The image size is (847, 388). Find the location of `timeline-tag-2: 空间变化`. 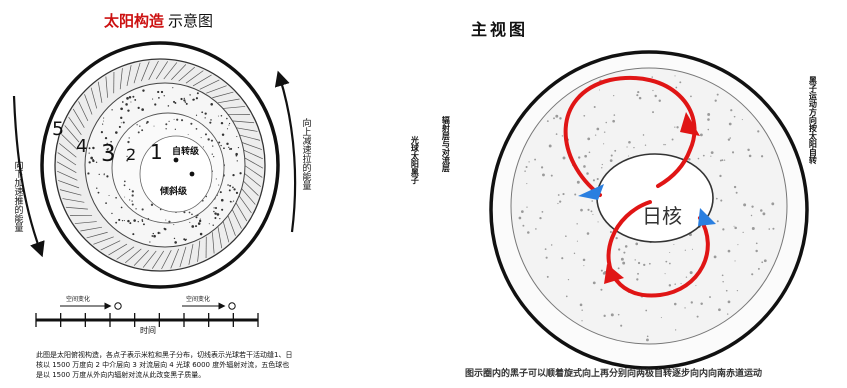

timeline-tag-2: 空间变化 is located at coordinates (198, 299).